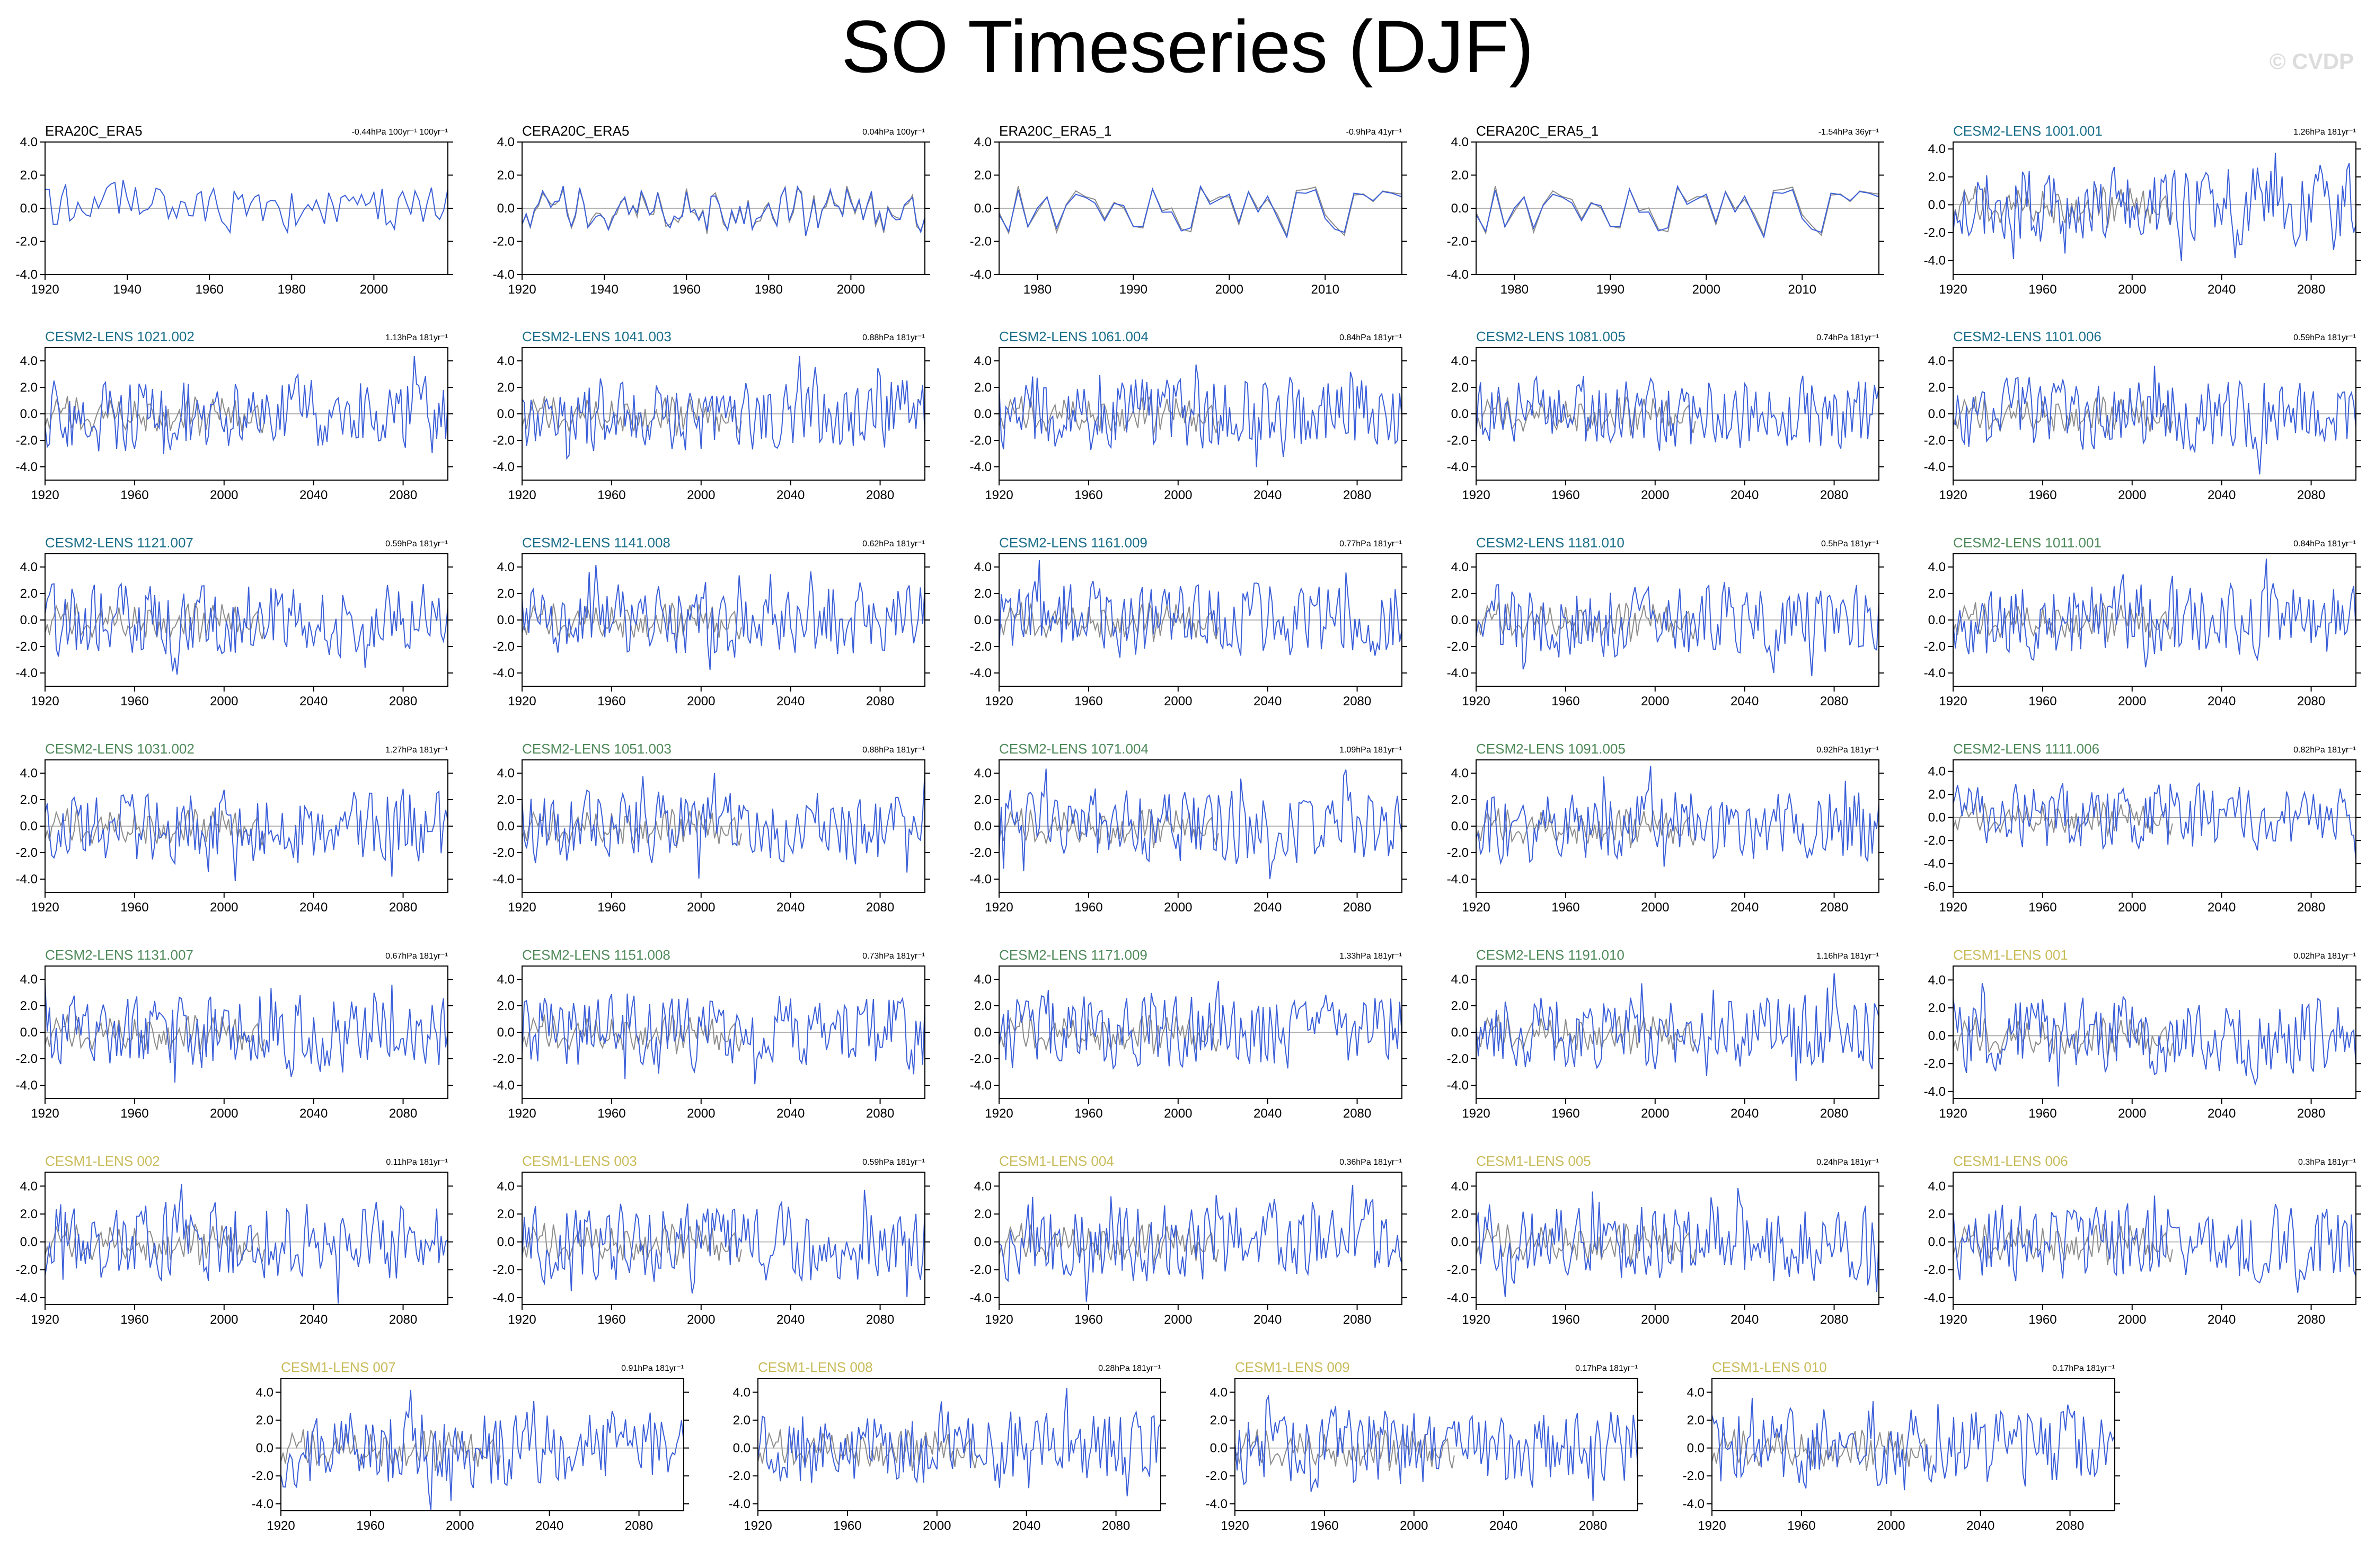 This screenshot has width=2375, height=1568. What do you see at coordinates (1849, 132) in the screenshot?
I see `panel-trend: -1.54hPa 36yr⁻¹` at bounding box center [1849, 132].